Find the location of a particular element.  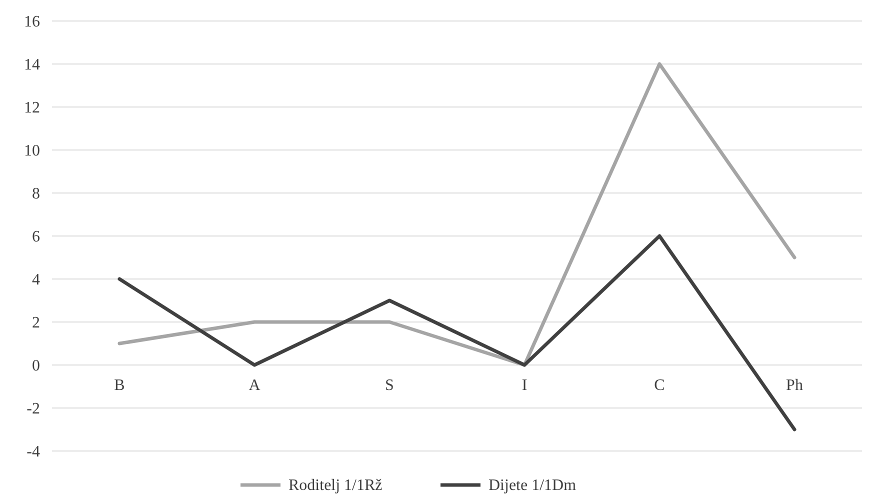

y-tick-label: -4 is located at coordinates (33, 452).